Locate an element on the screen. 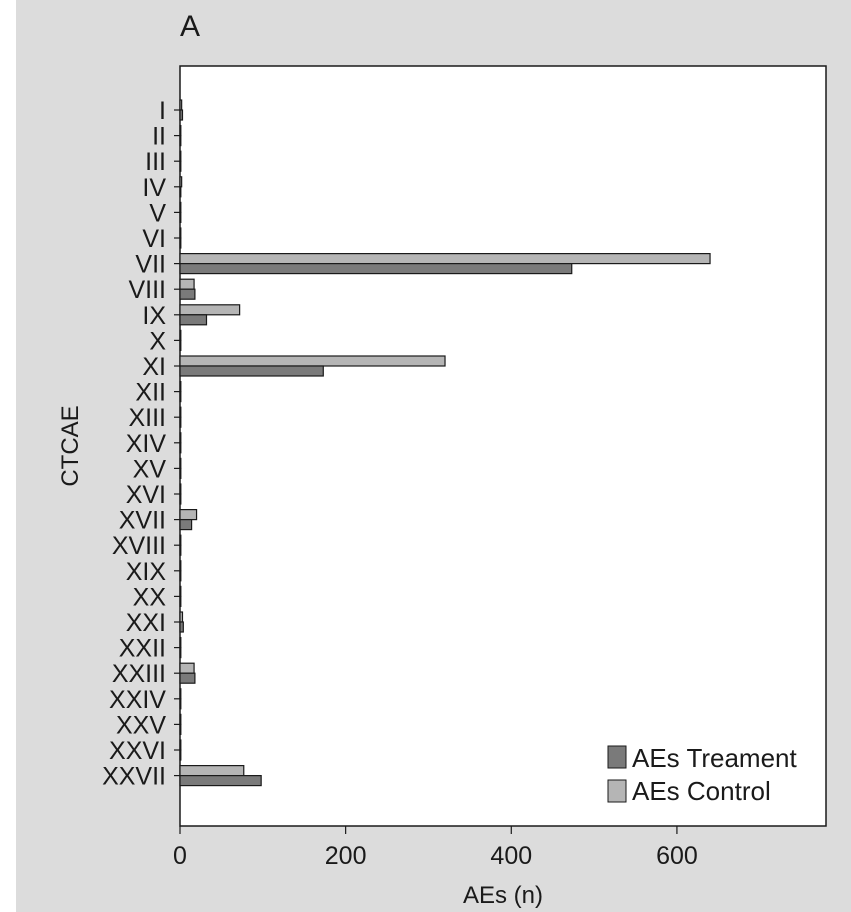  bar-control-iii is located at coordinates (180, 156).